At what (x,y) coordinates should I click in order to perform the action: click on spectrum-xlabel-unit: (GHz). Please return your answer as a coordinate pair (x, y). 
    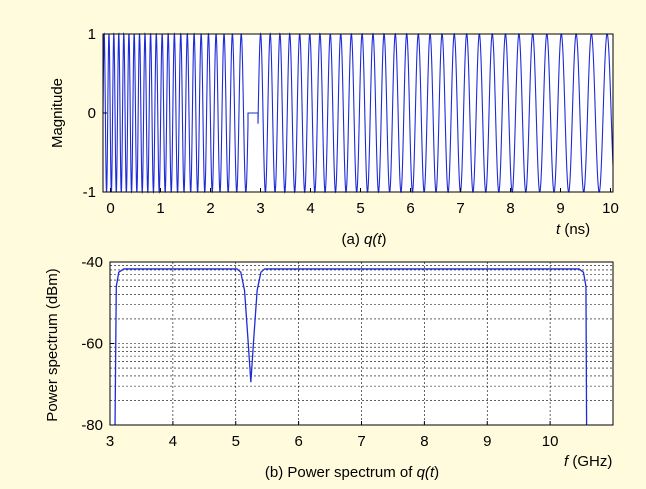
    Looking at the image, I should click on (590, 461).